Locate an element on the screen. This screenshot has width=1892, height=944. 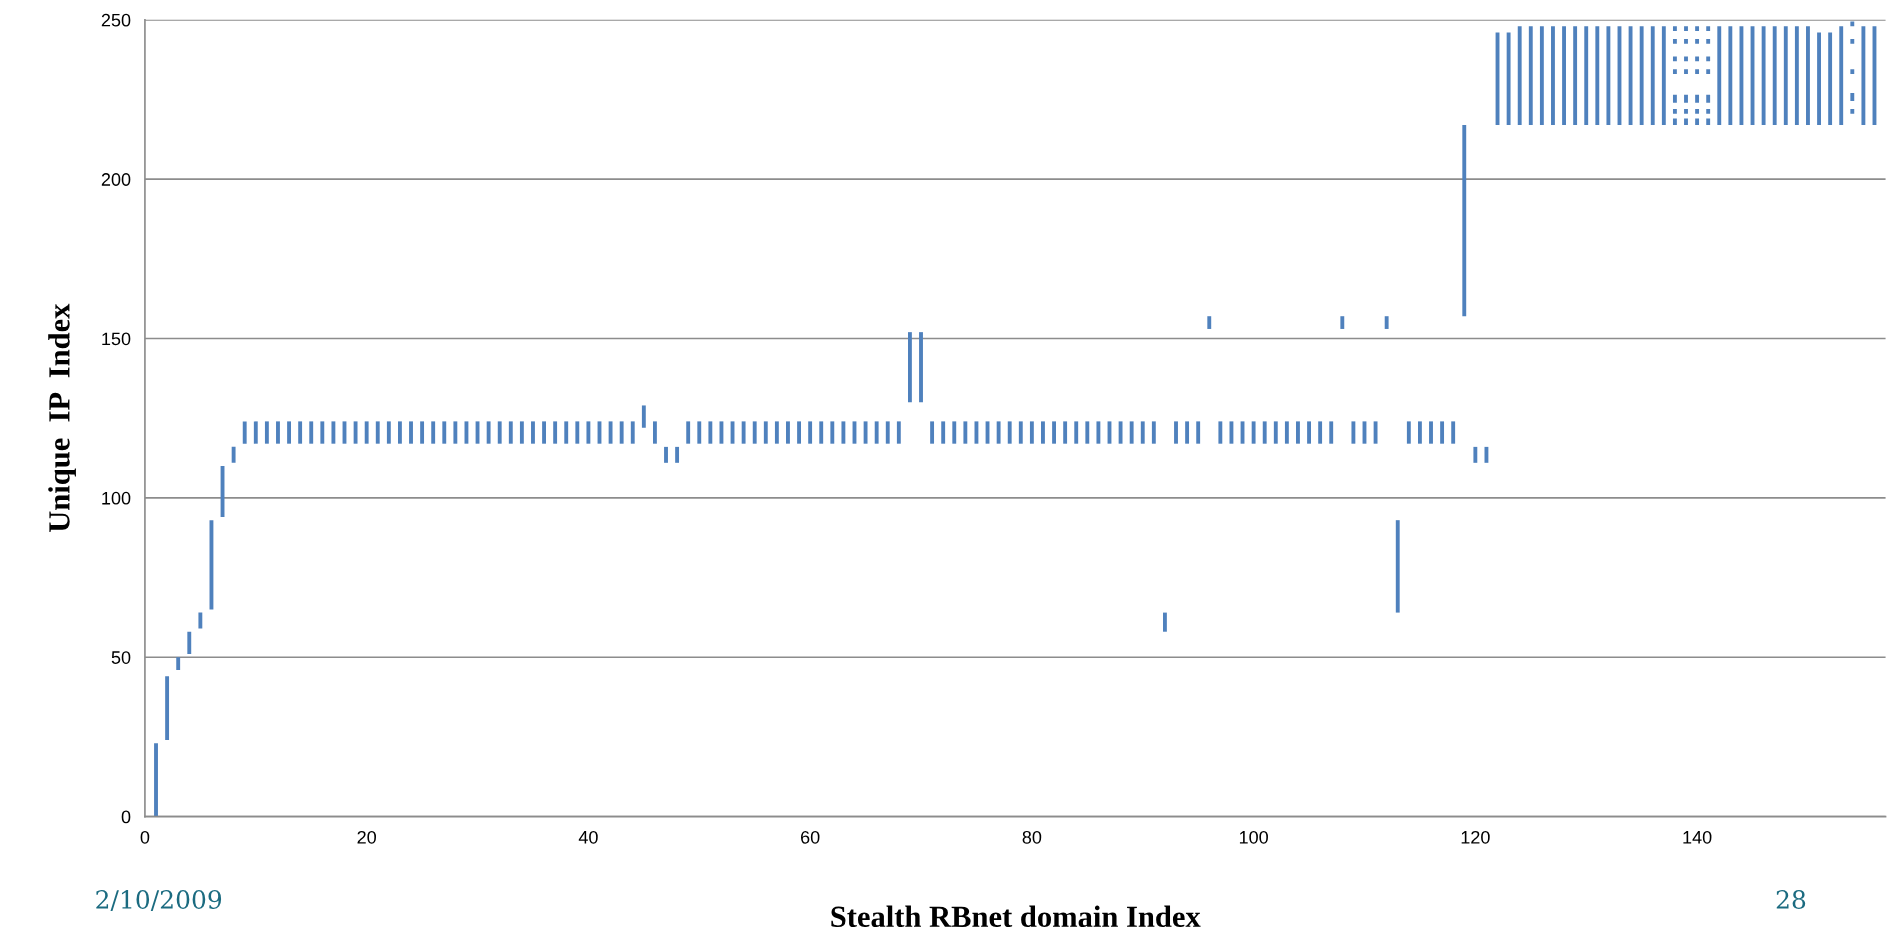
x-tick-label: 20 is located at coordinates (366, 837).